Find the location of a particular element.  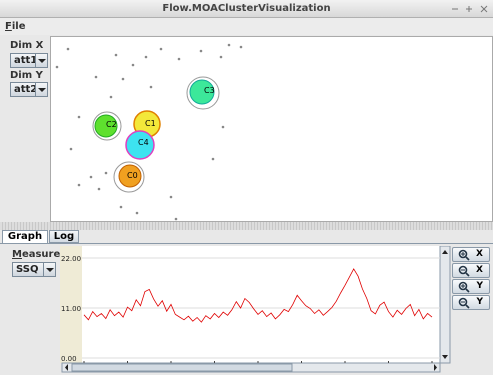

window-controls is located at coordinates (471, 9).